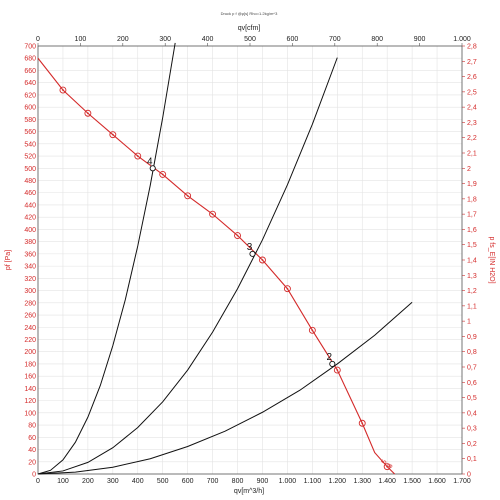 The image size is (500, 500). Describe the element at coordinates (30, 413) in the screenshot. I see `y-left-tick-label: 100` at that location.